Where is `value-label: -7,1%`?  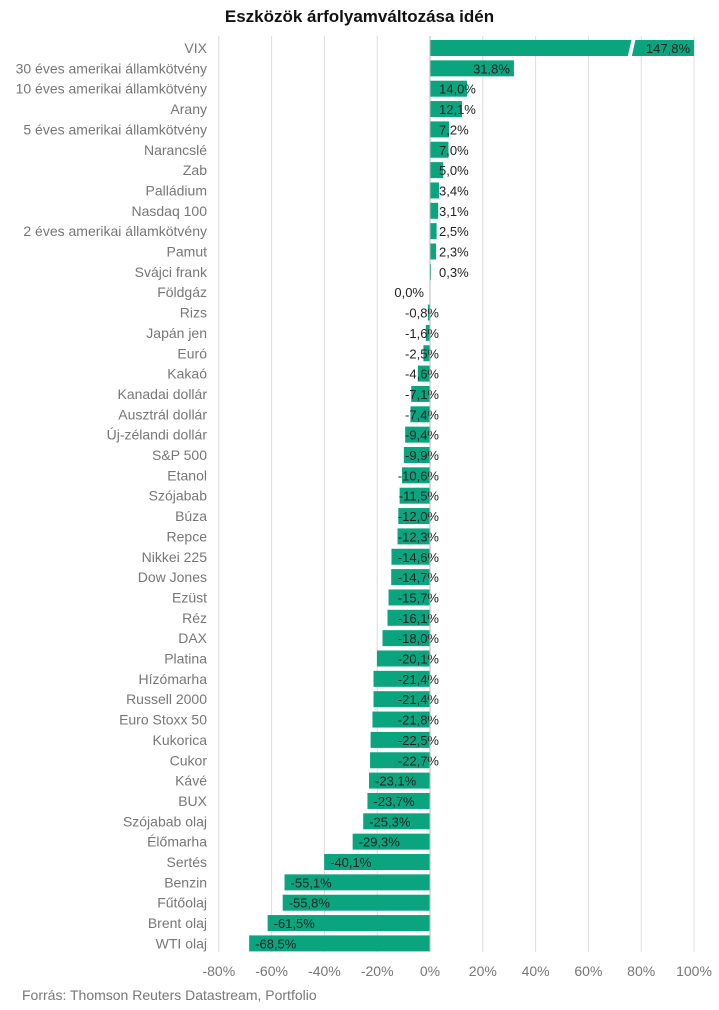 value-label: -7,1% is located at coordinates (422, 394).